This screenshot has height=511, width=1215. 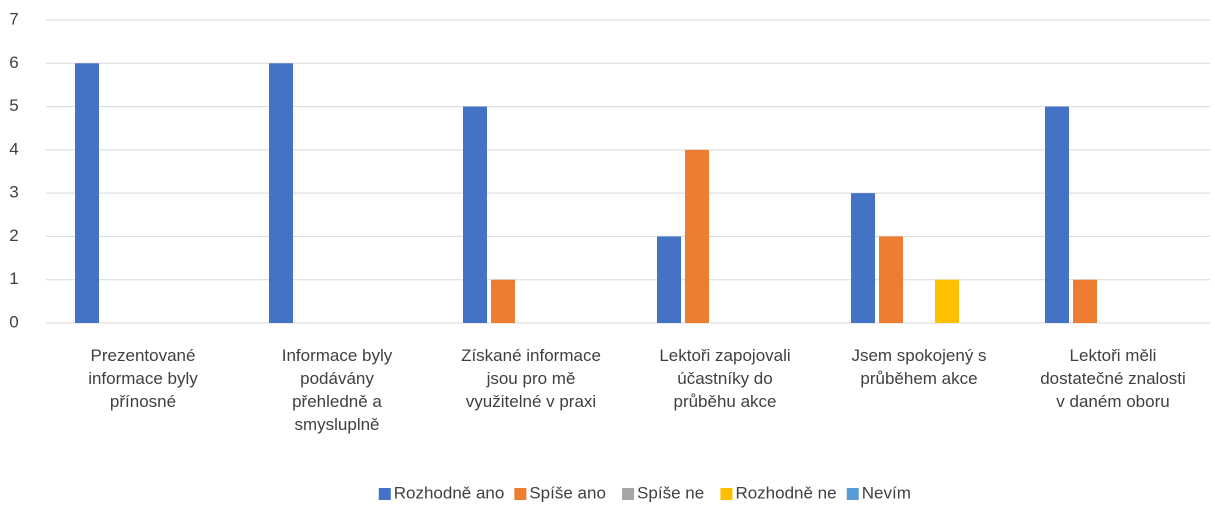 What do you see at coordinates (13, 148) in the screenshot?
I see `y-tick-label: 4` at bounding box center [13, 148].